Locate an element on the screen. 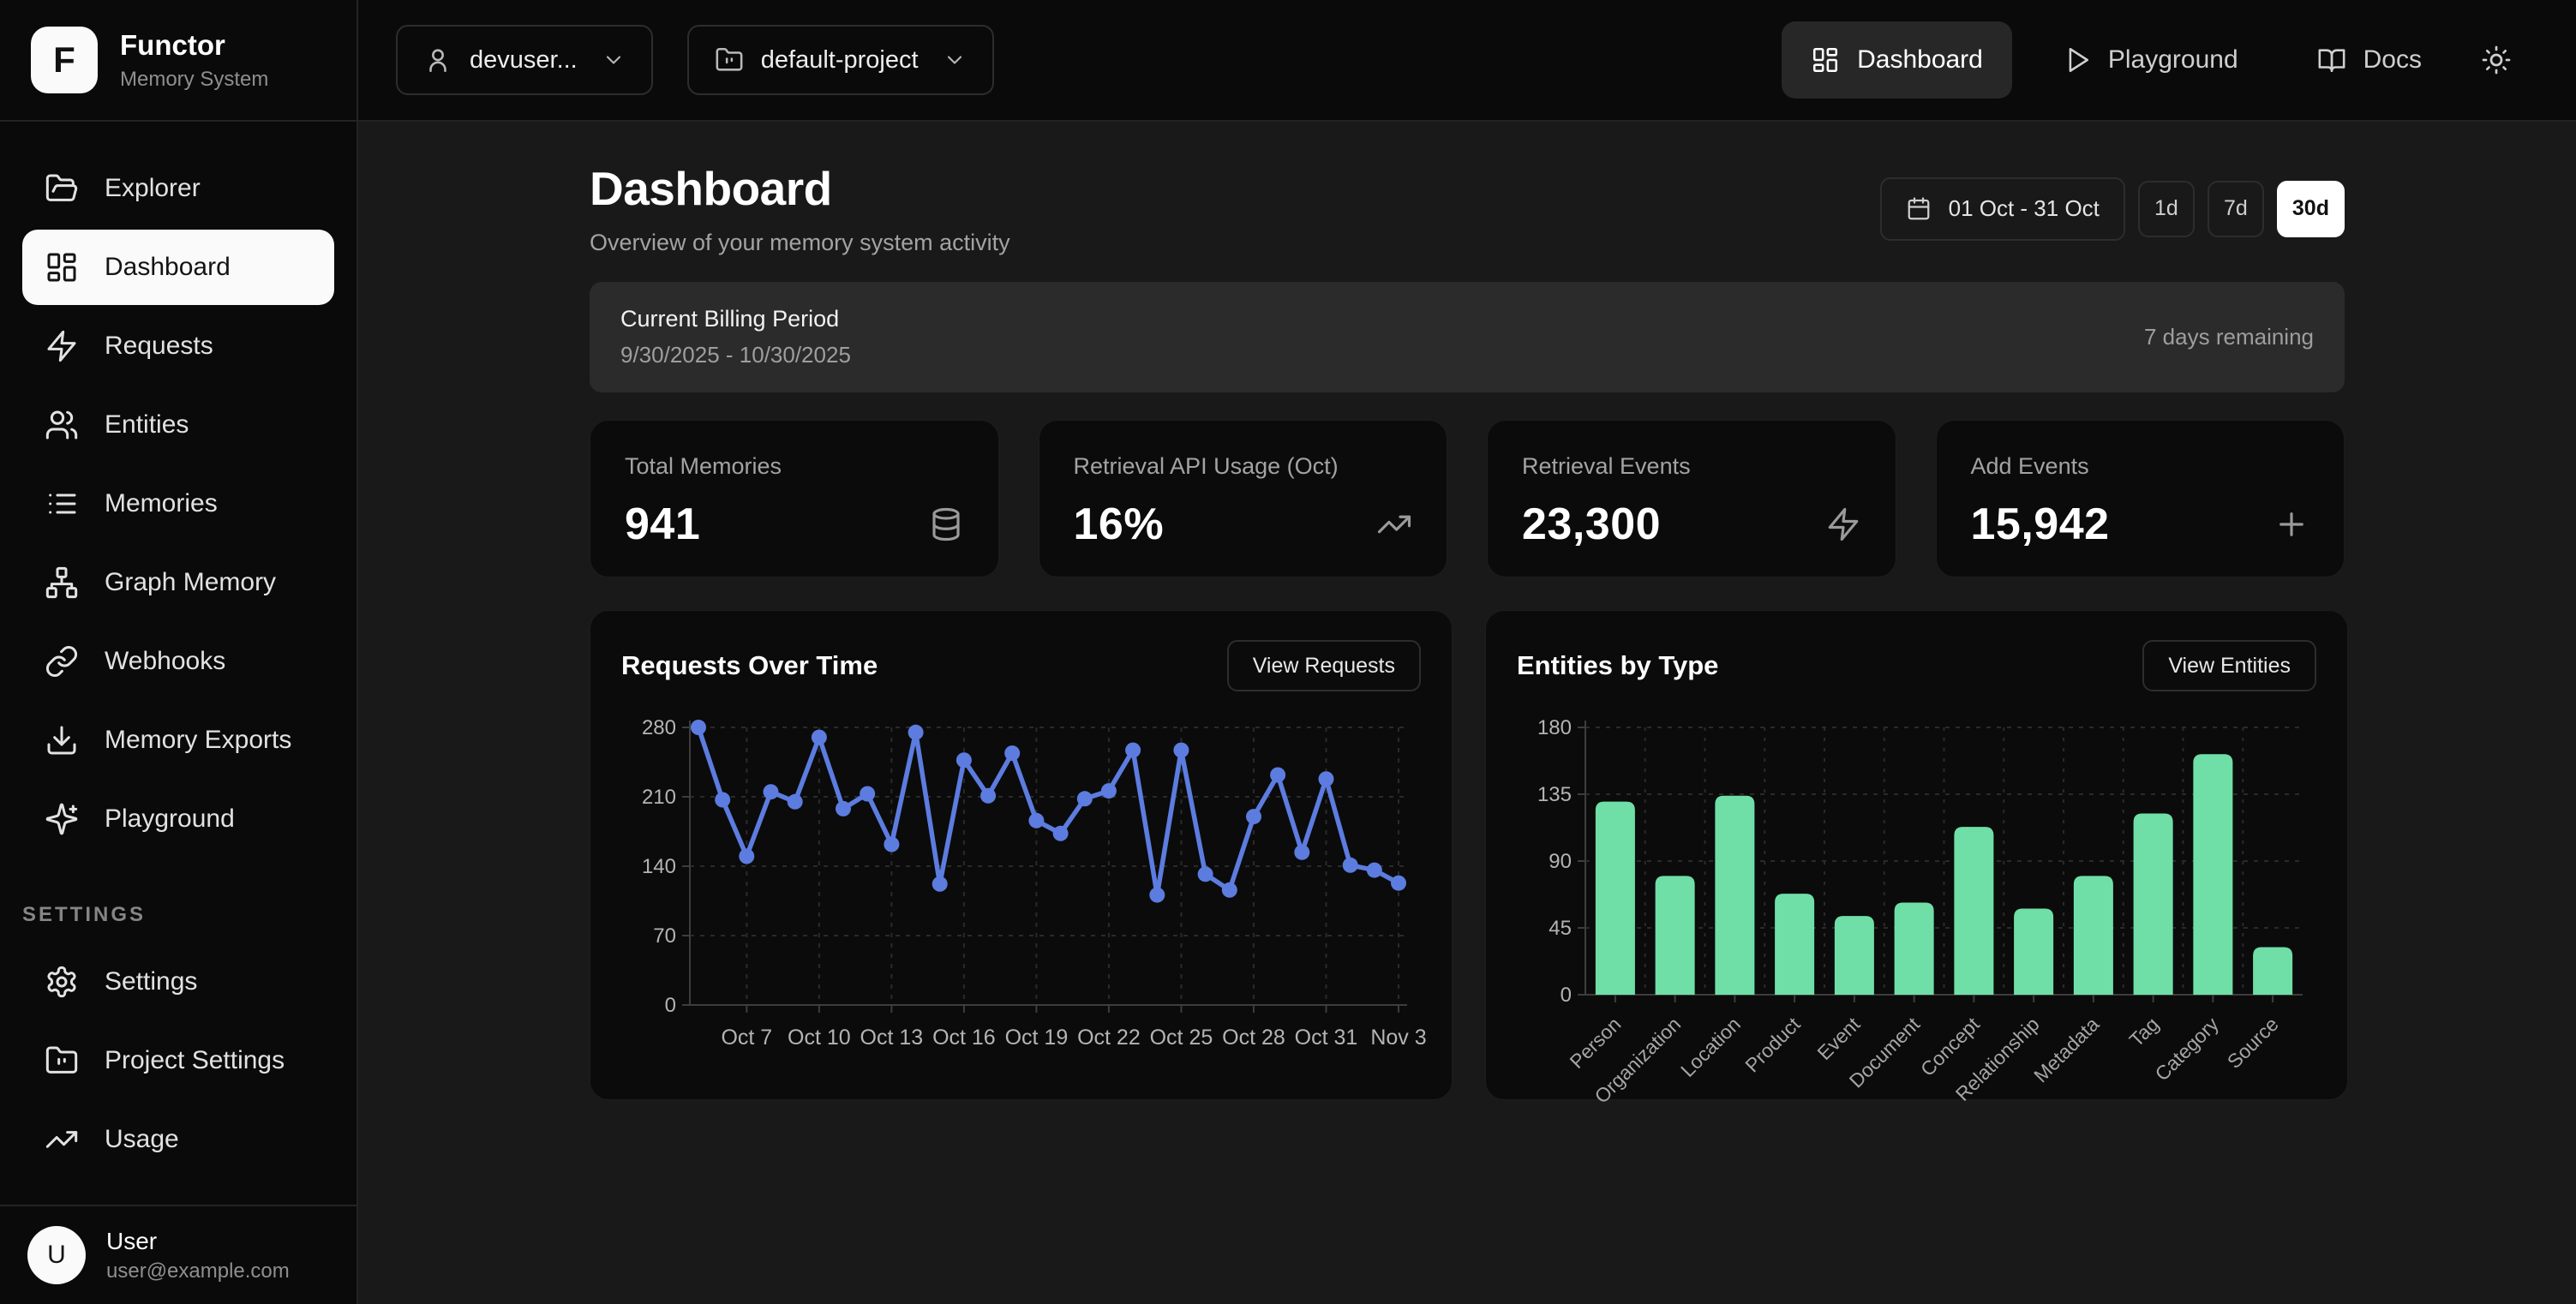 This screenshot has height=1304, width=2576. sidebar-item-explorer: Explorer is located at coordinates (178, 188).